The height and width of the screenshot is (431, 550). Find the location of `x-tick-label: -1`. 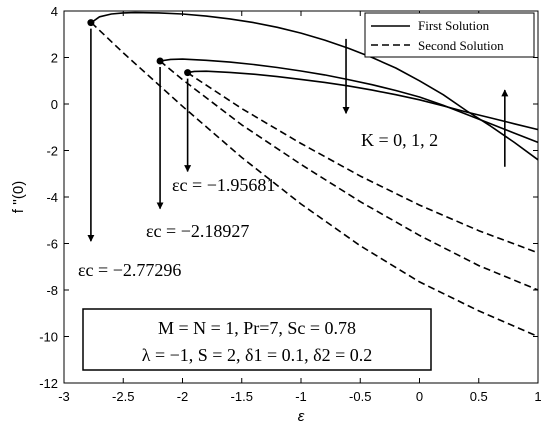

x-tick-label: -1 is located at coordinates (301, 396).